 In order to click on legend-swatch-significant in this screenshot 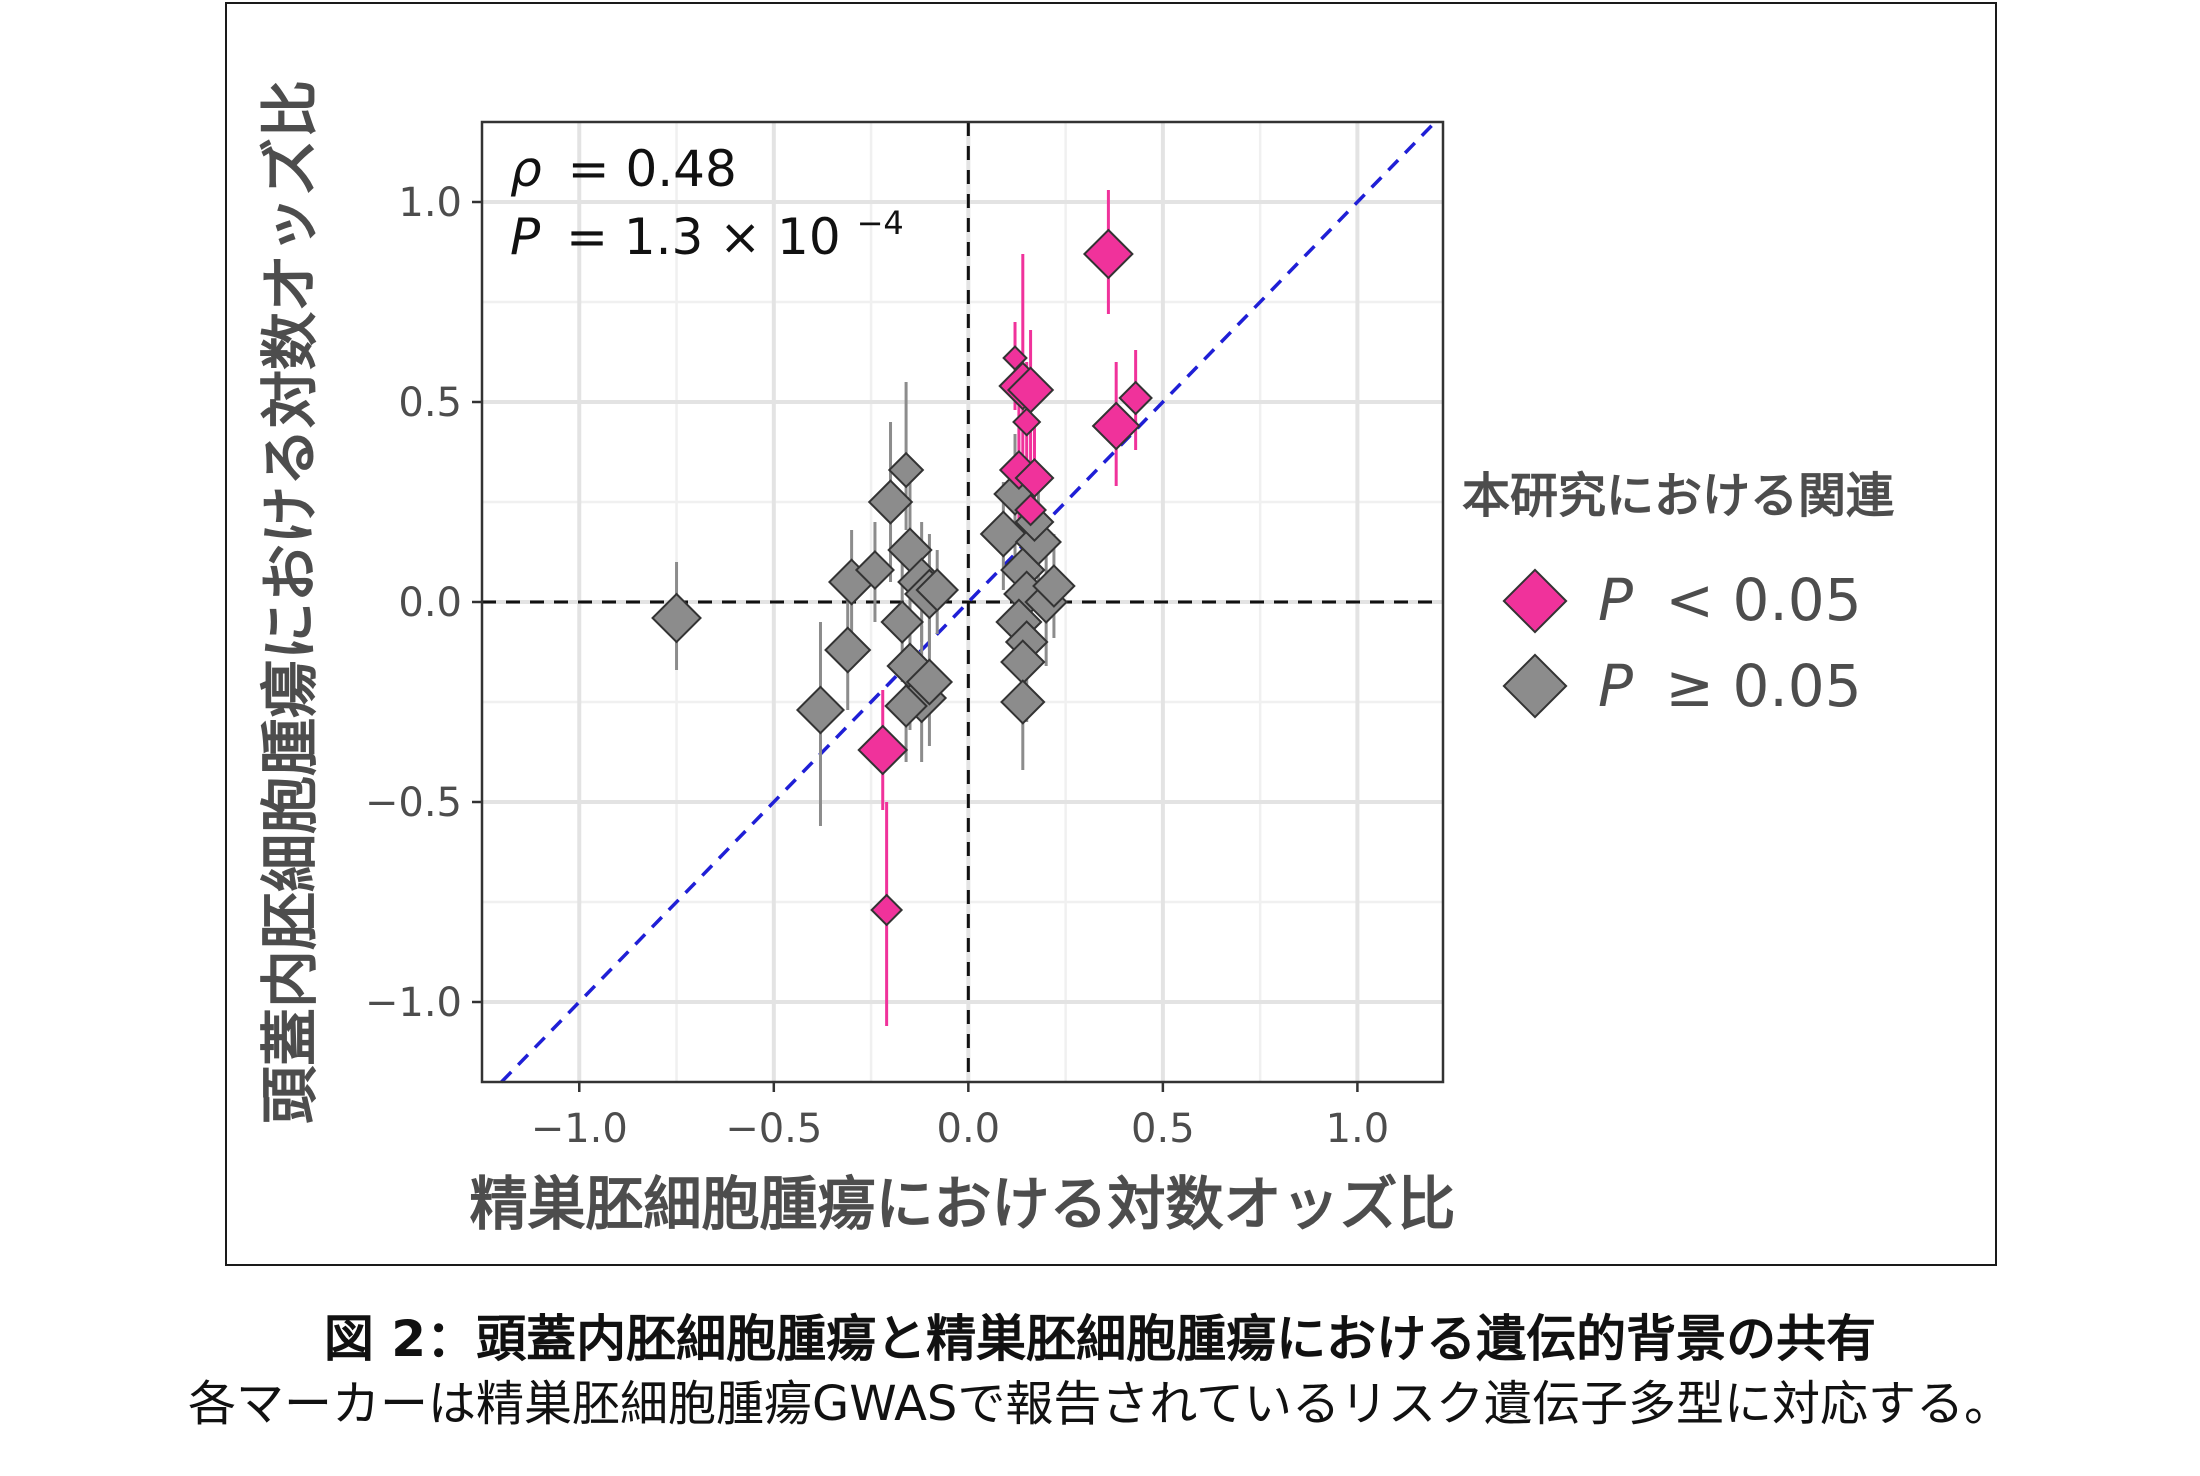, I will do `click(1535, 601)`.